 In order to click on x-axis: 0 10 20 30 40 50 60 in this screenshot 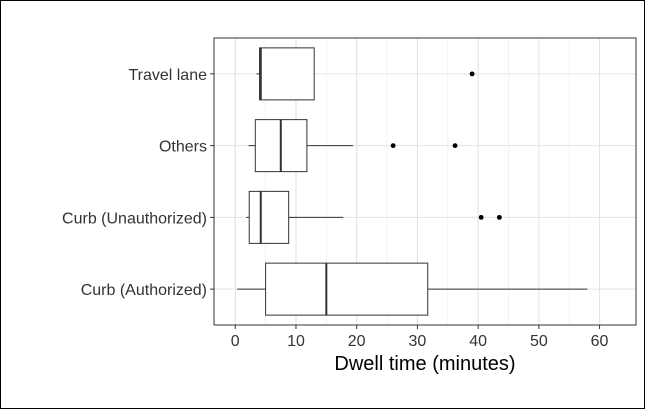, I will do `click(420, 337)`.